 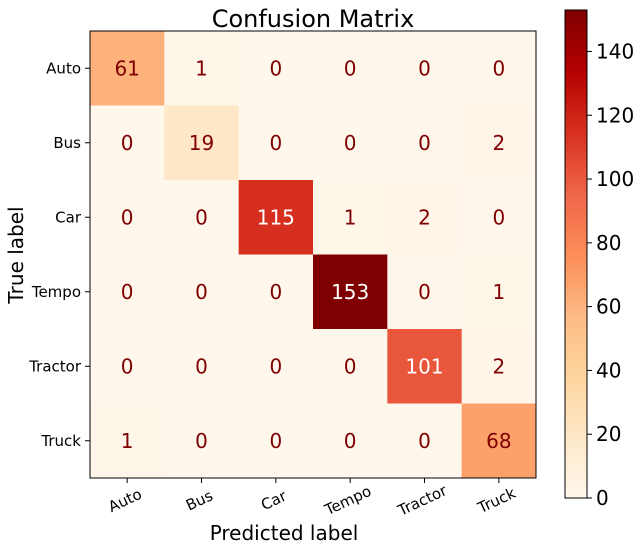 What do you see at coordinates (608, 434) in the screenshot?
I see `colorbar-tick-label: 20` at bounding box center [608, 434].